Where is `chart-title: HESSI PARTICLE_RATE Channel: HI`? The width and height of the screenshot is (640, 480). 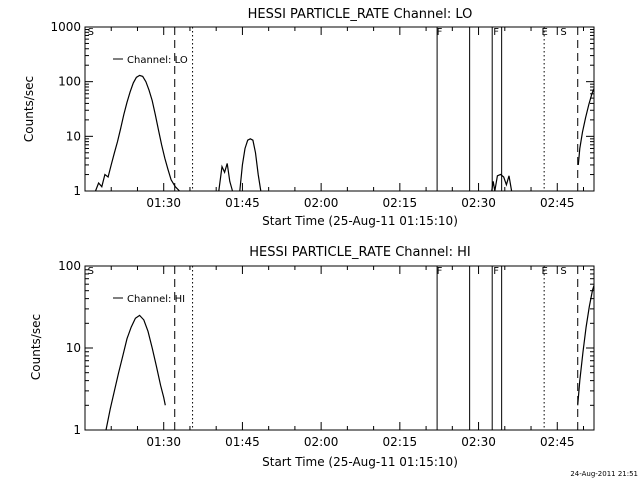 chart-title: HESSI PARTICLE_RATE Channel: HI is located at coordinates (359, 252).